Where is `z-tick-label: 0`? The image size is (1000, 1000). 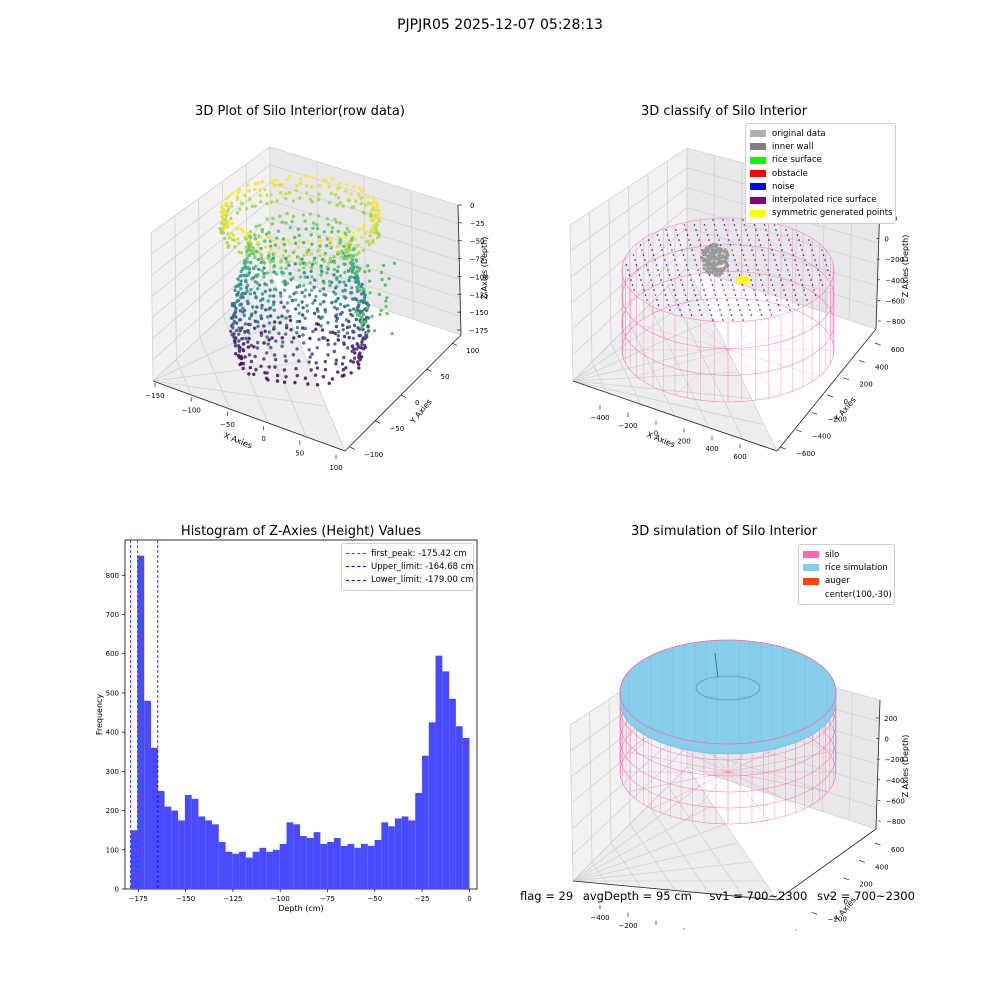 z-tick-label: 0 is located at coordinates (472, 206).